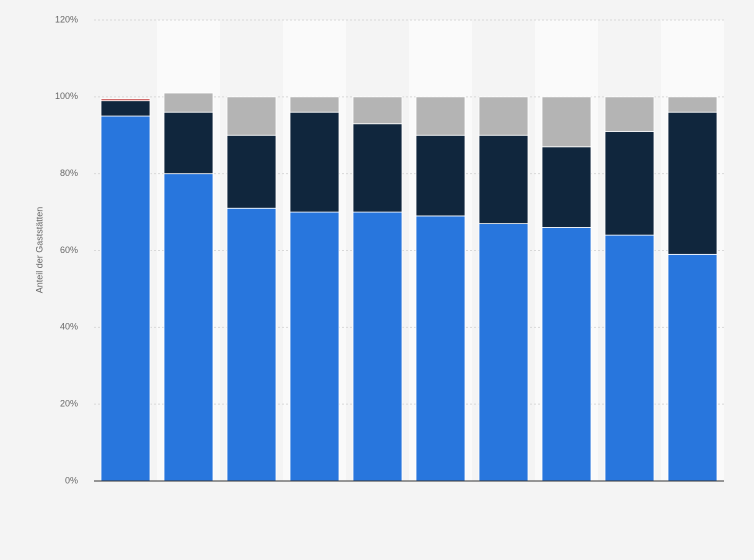 This screenshot has width=754, height=560. I want to click on y-tick-label: 20%, so click(69, 404).